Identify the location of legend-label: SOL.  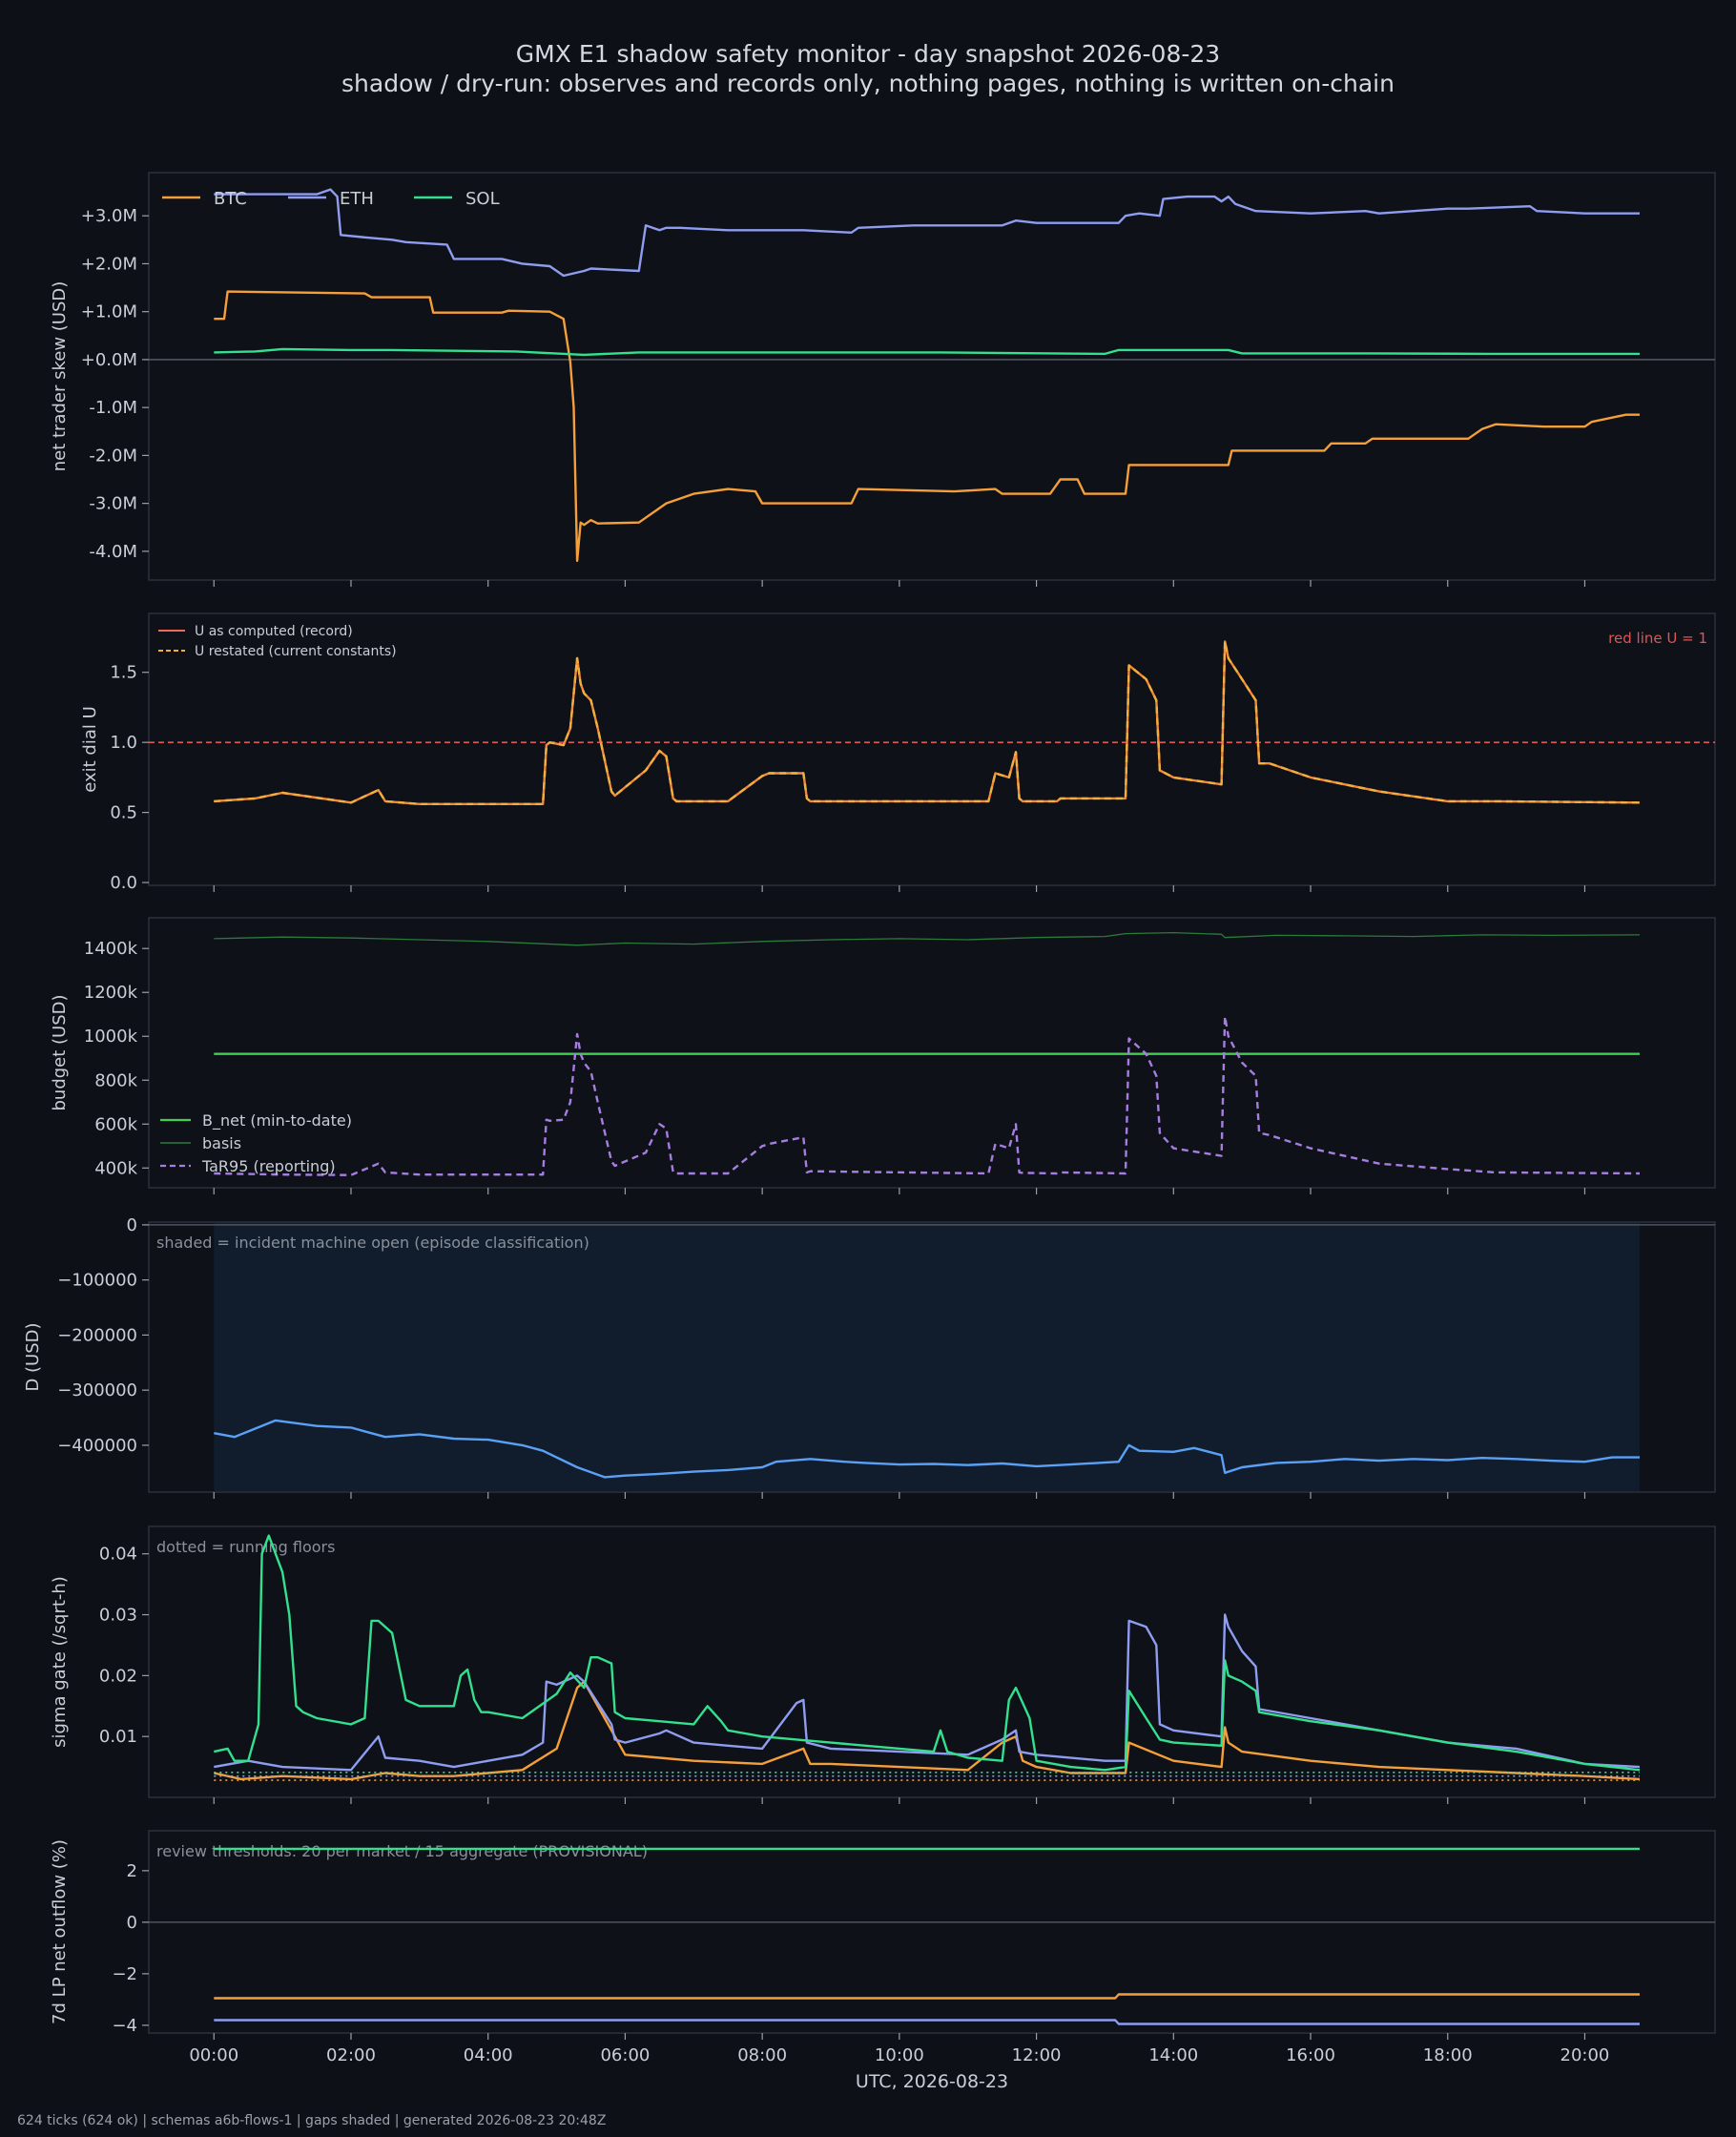
(482, 199).